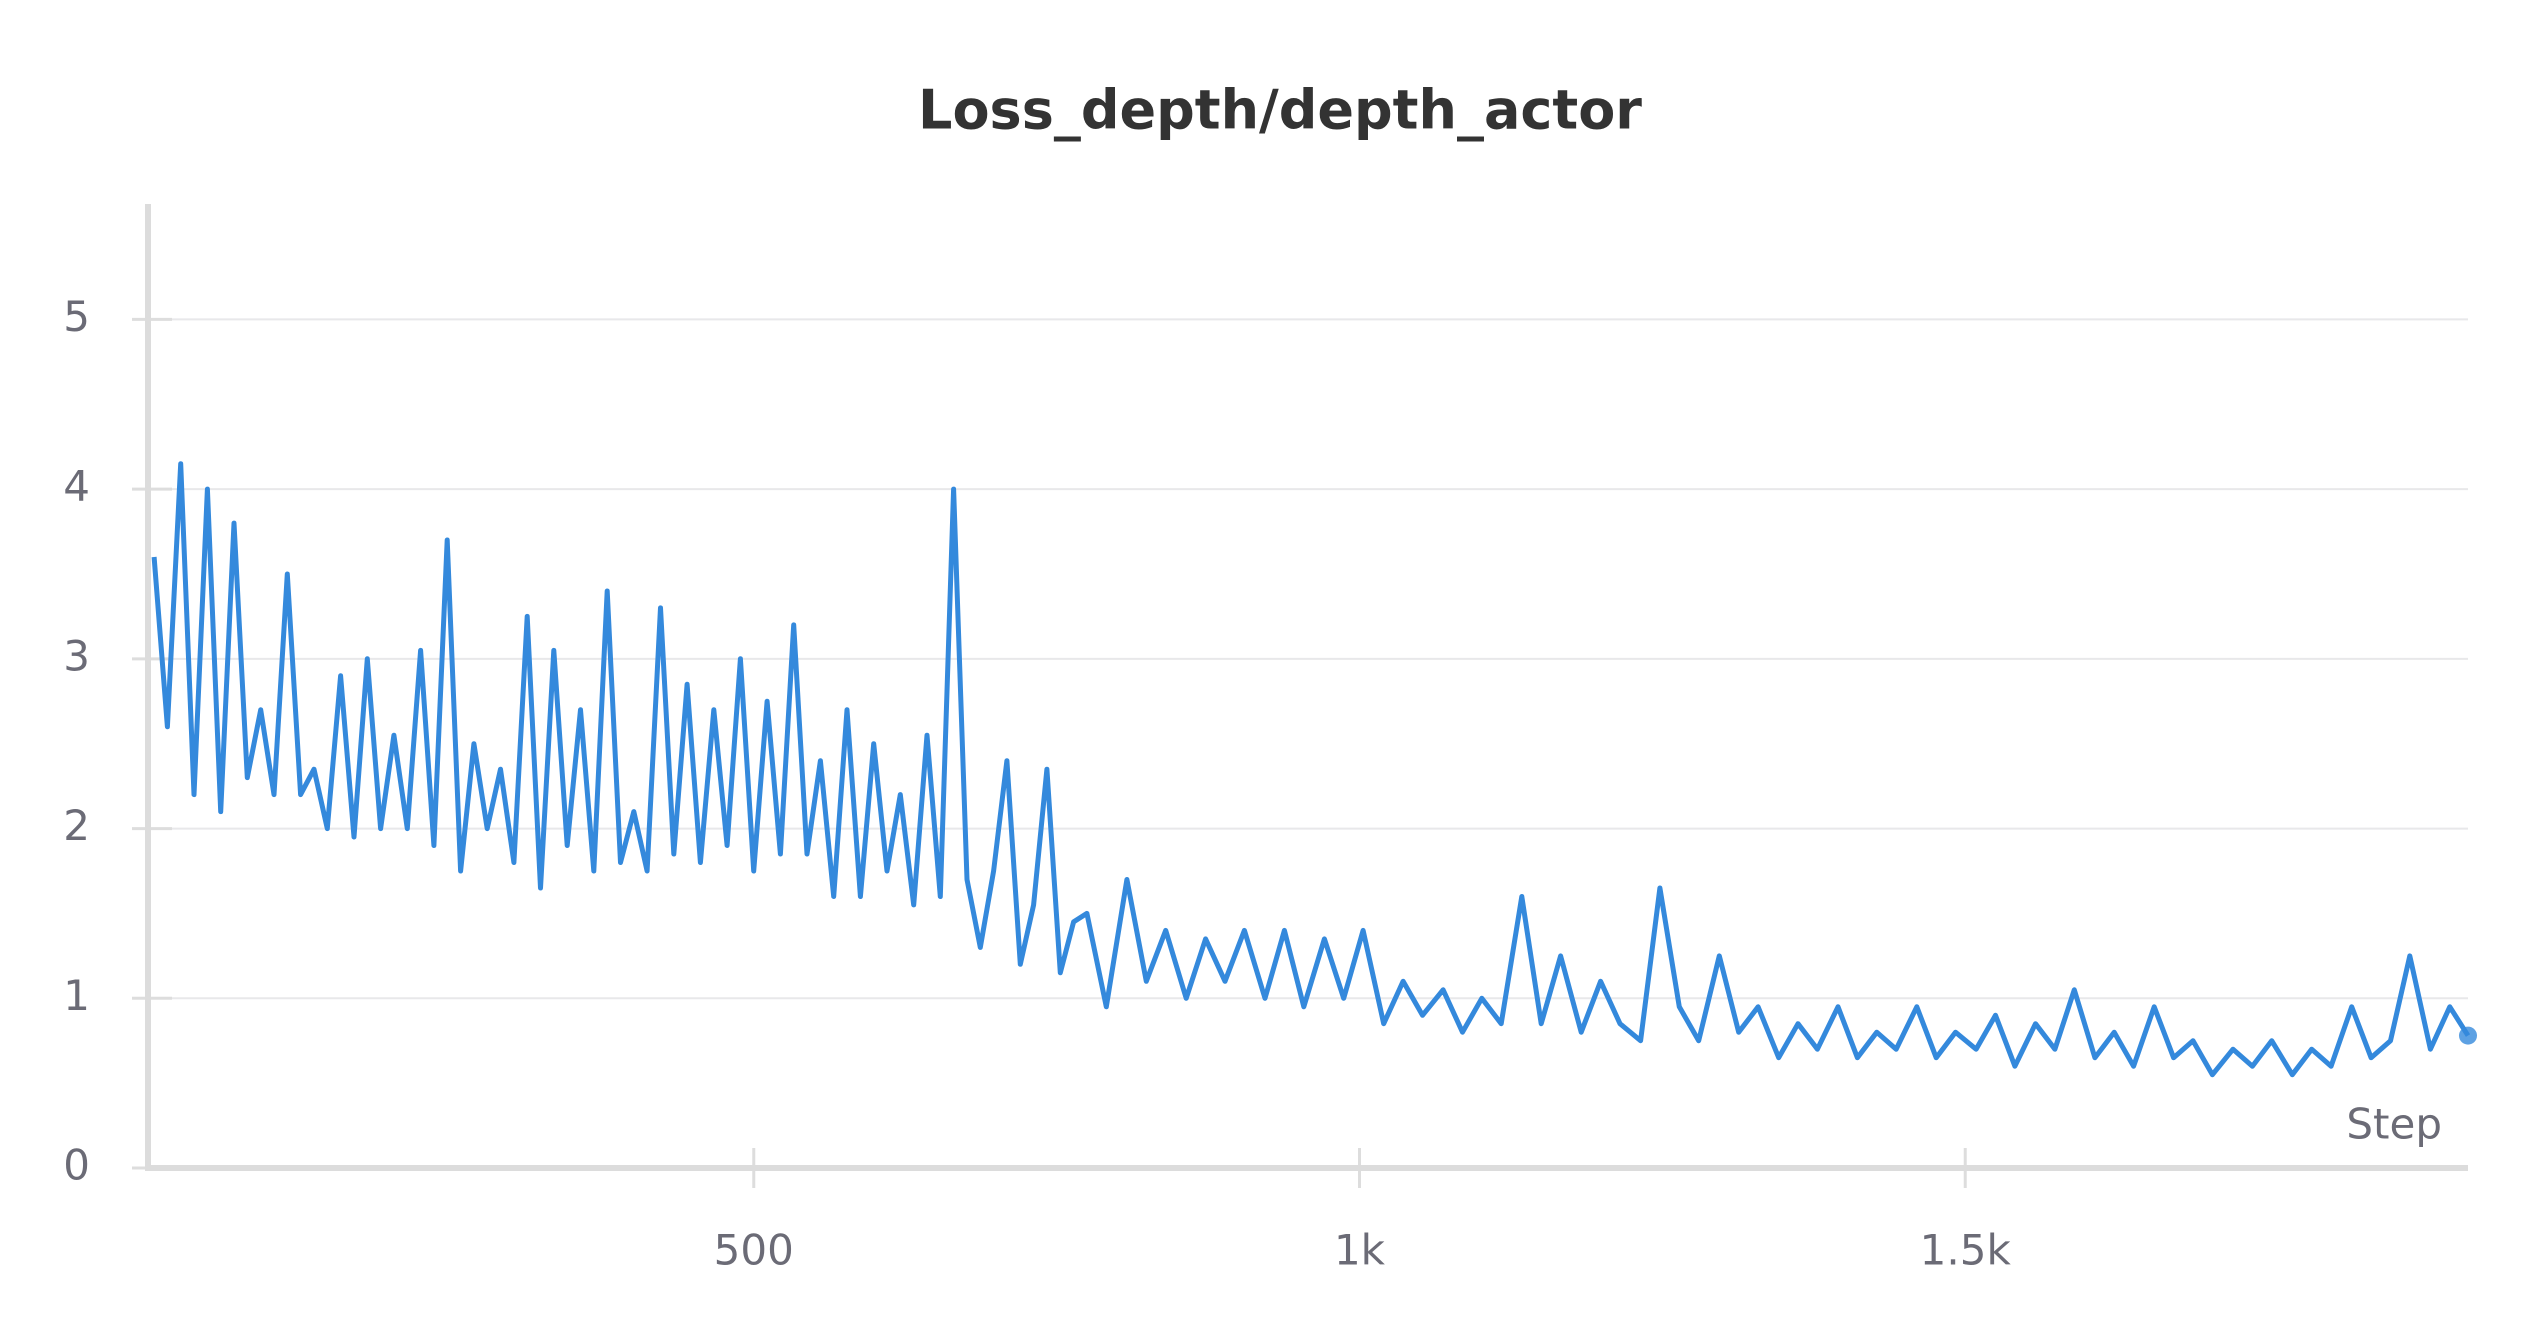 The height and width of the screenshot is (1328, 2528). Describe the element at coordinates (1280, 110) in the screenshot. I see `chart-title: Loss_depth/depth_actor` at that location.